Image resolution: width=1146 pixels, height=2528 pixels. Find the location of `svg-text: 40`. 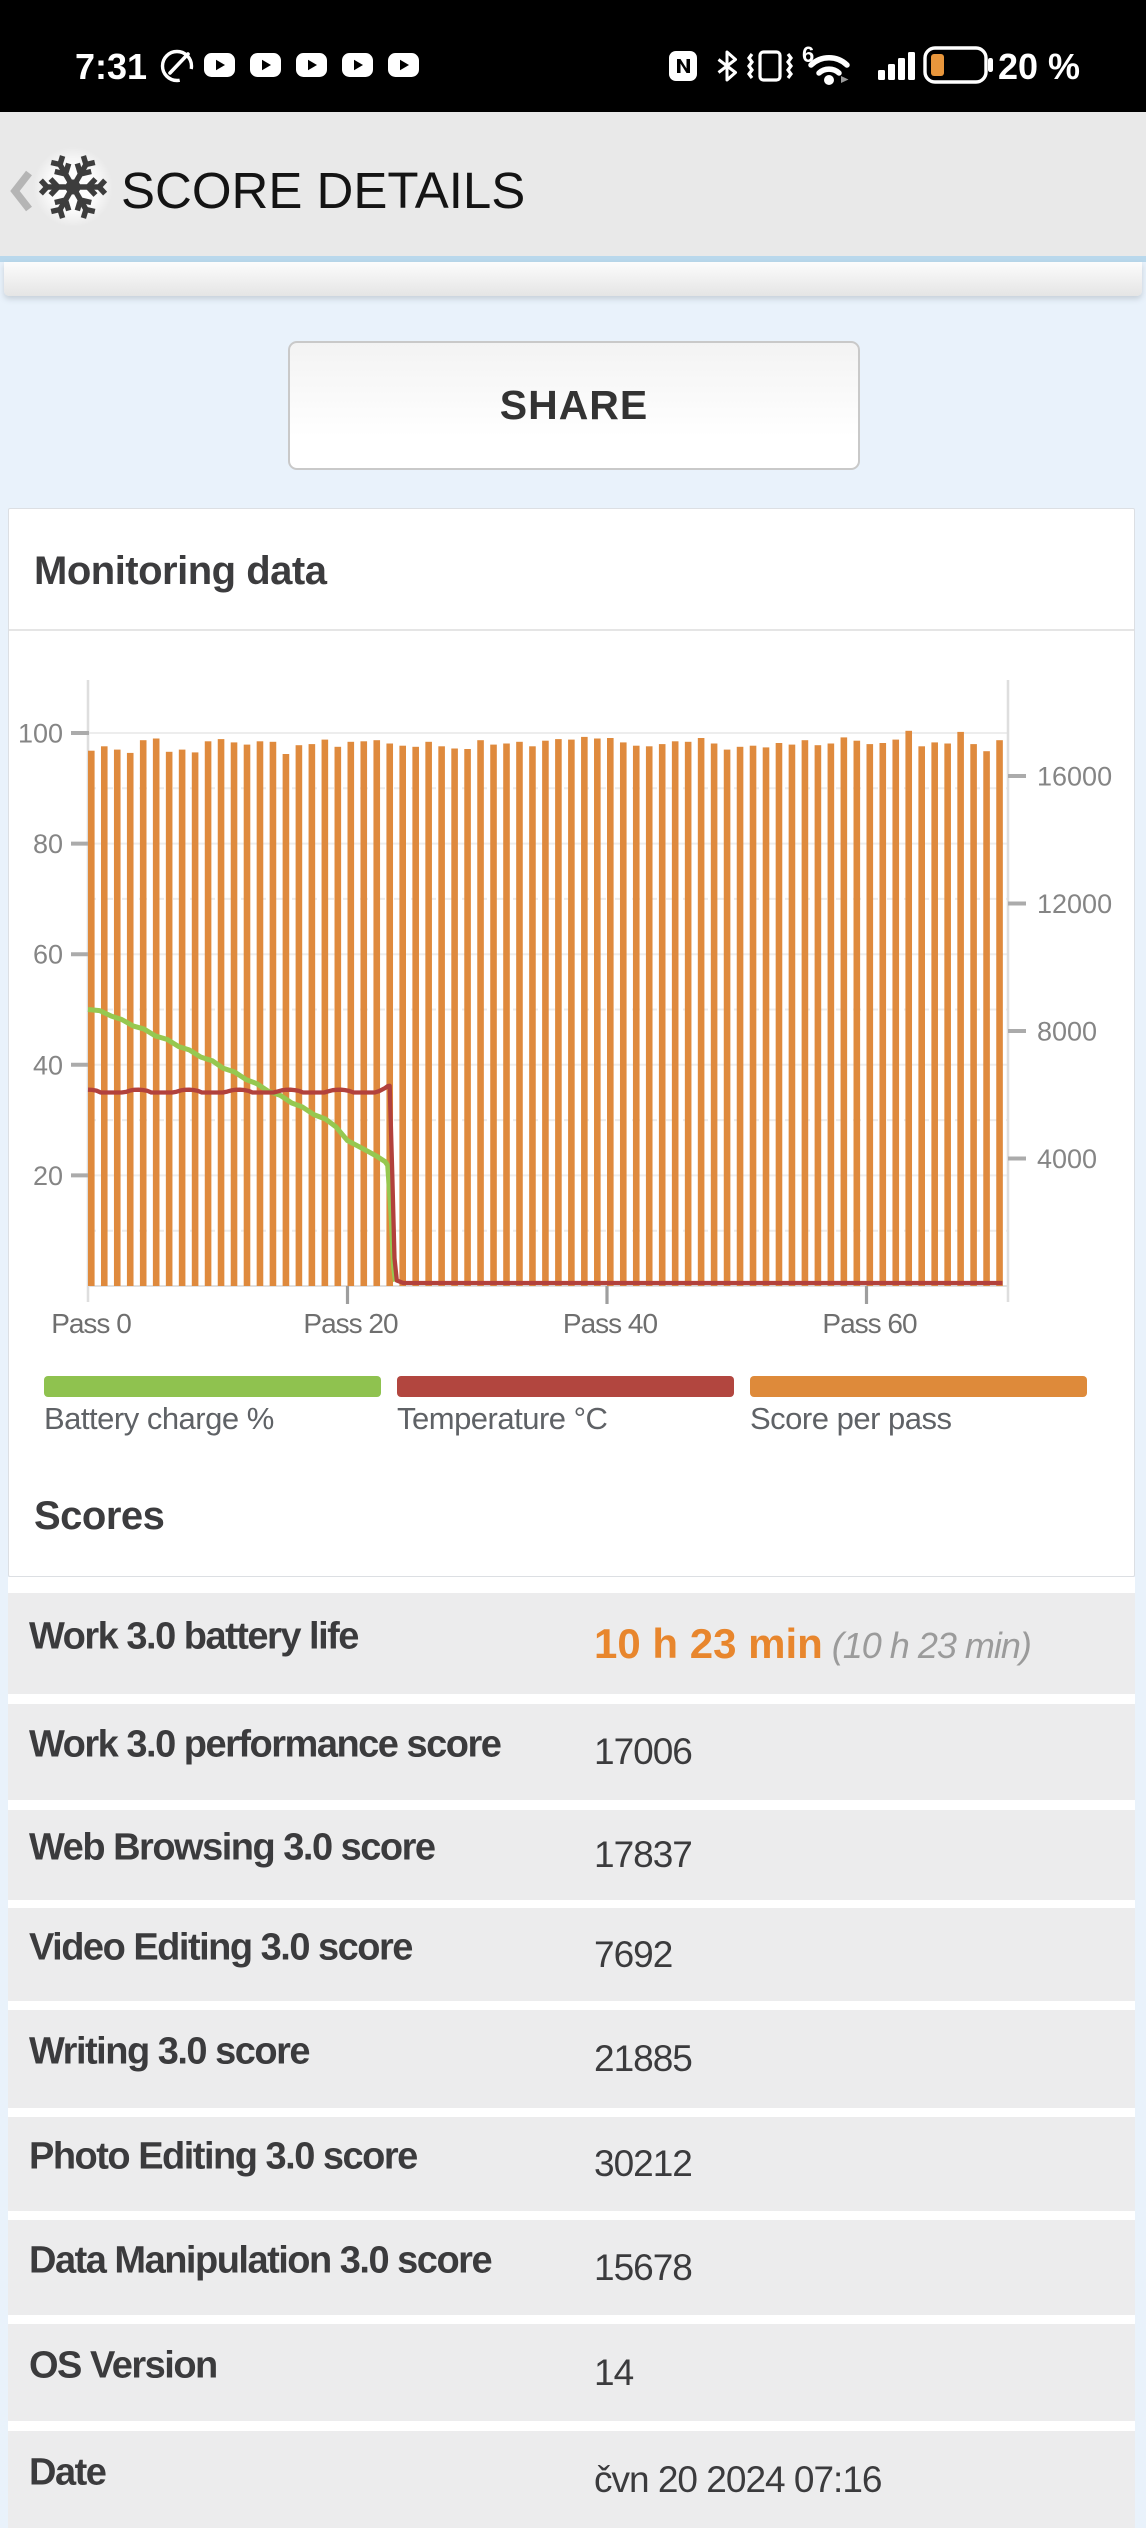

svg-text: 40 is located at coordinates (48, 1065).